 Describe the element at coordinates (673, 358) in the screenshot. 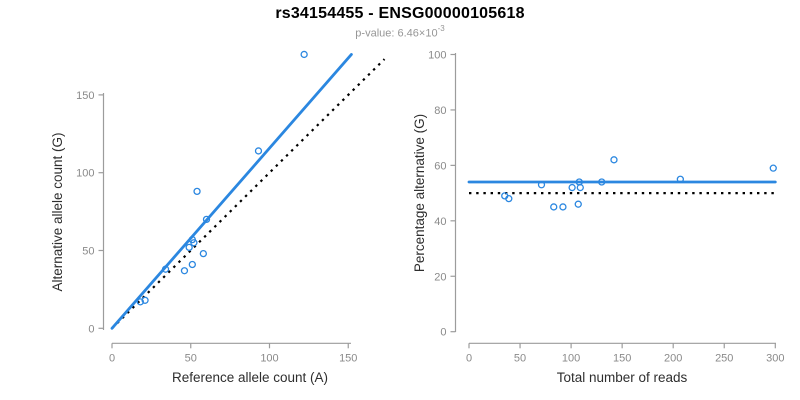

I see `x-tick-label: 200` at that location.